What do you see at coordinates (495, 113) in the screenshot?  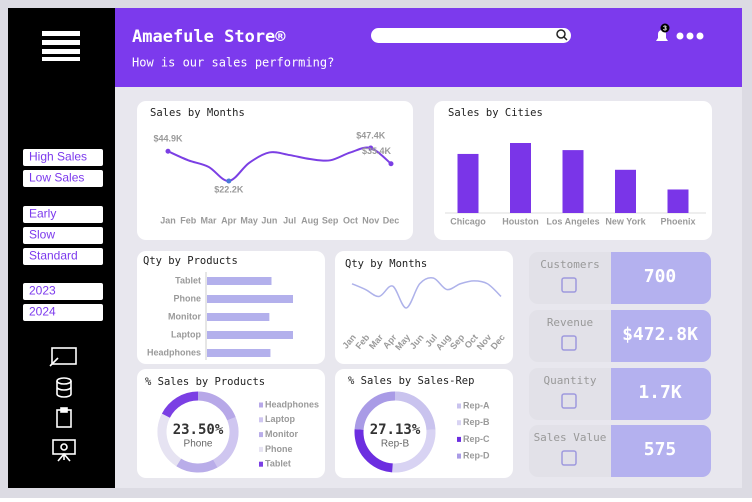 I see `card-title: Sales by Cities` at bounding box center [495, 113].